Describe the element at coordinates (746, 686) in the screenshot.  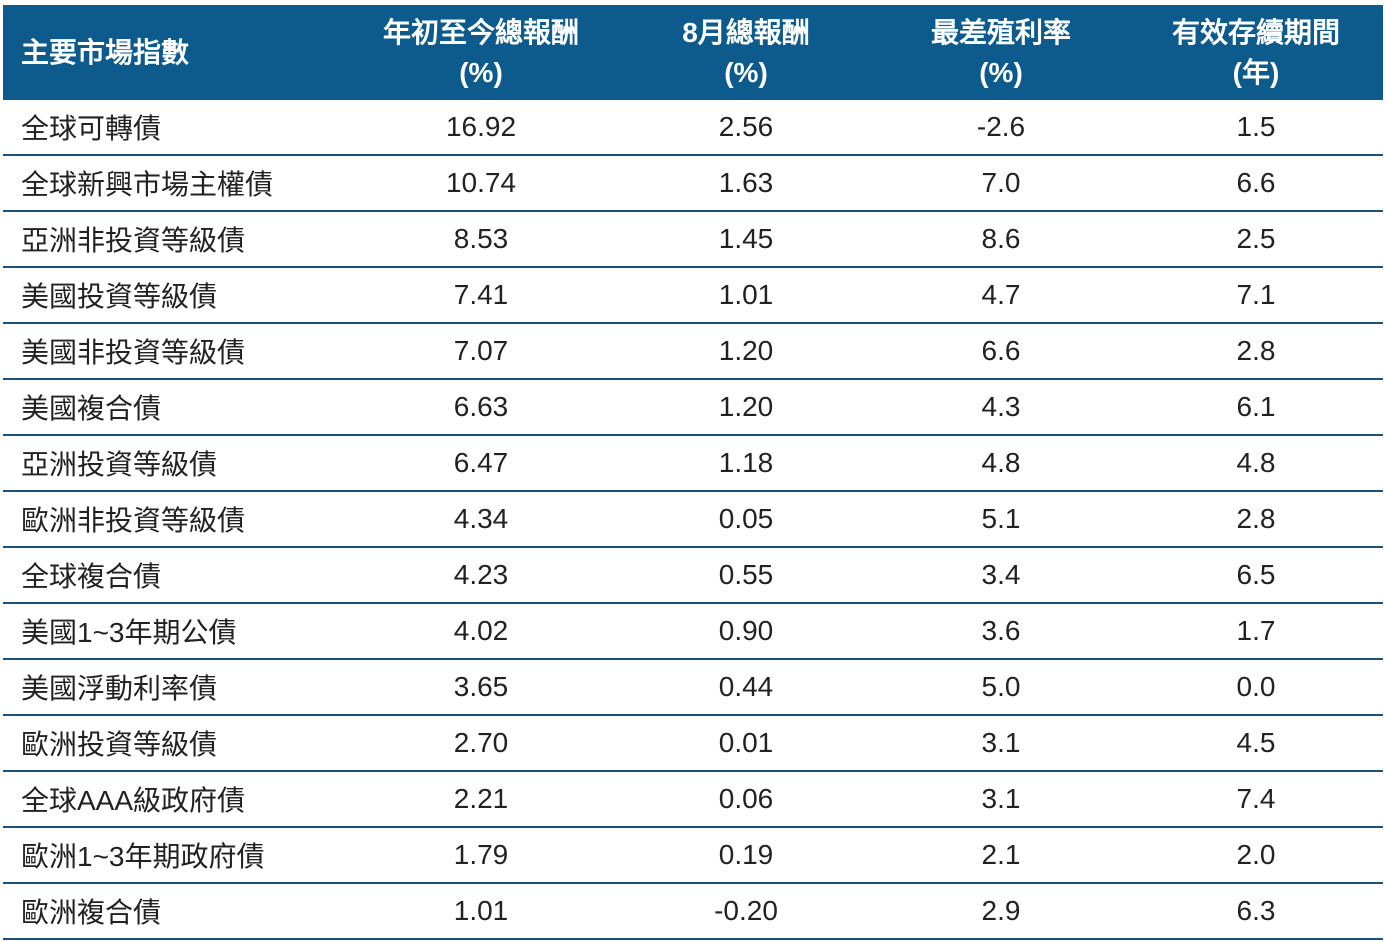
I see `table-cell: 0.44` at that location.